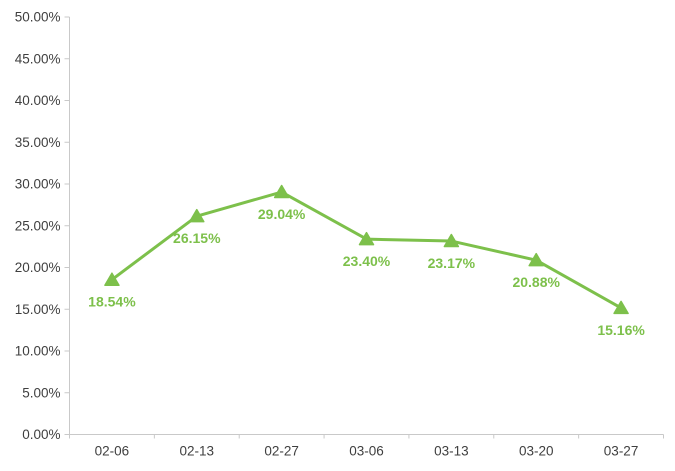  Describe the element at coordinates (112, 302) in the screenshot. I see `data-label: 18.54%` at that location.